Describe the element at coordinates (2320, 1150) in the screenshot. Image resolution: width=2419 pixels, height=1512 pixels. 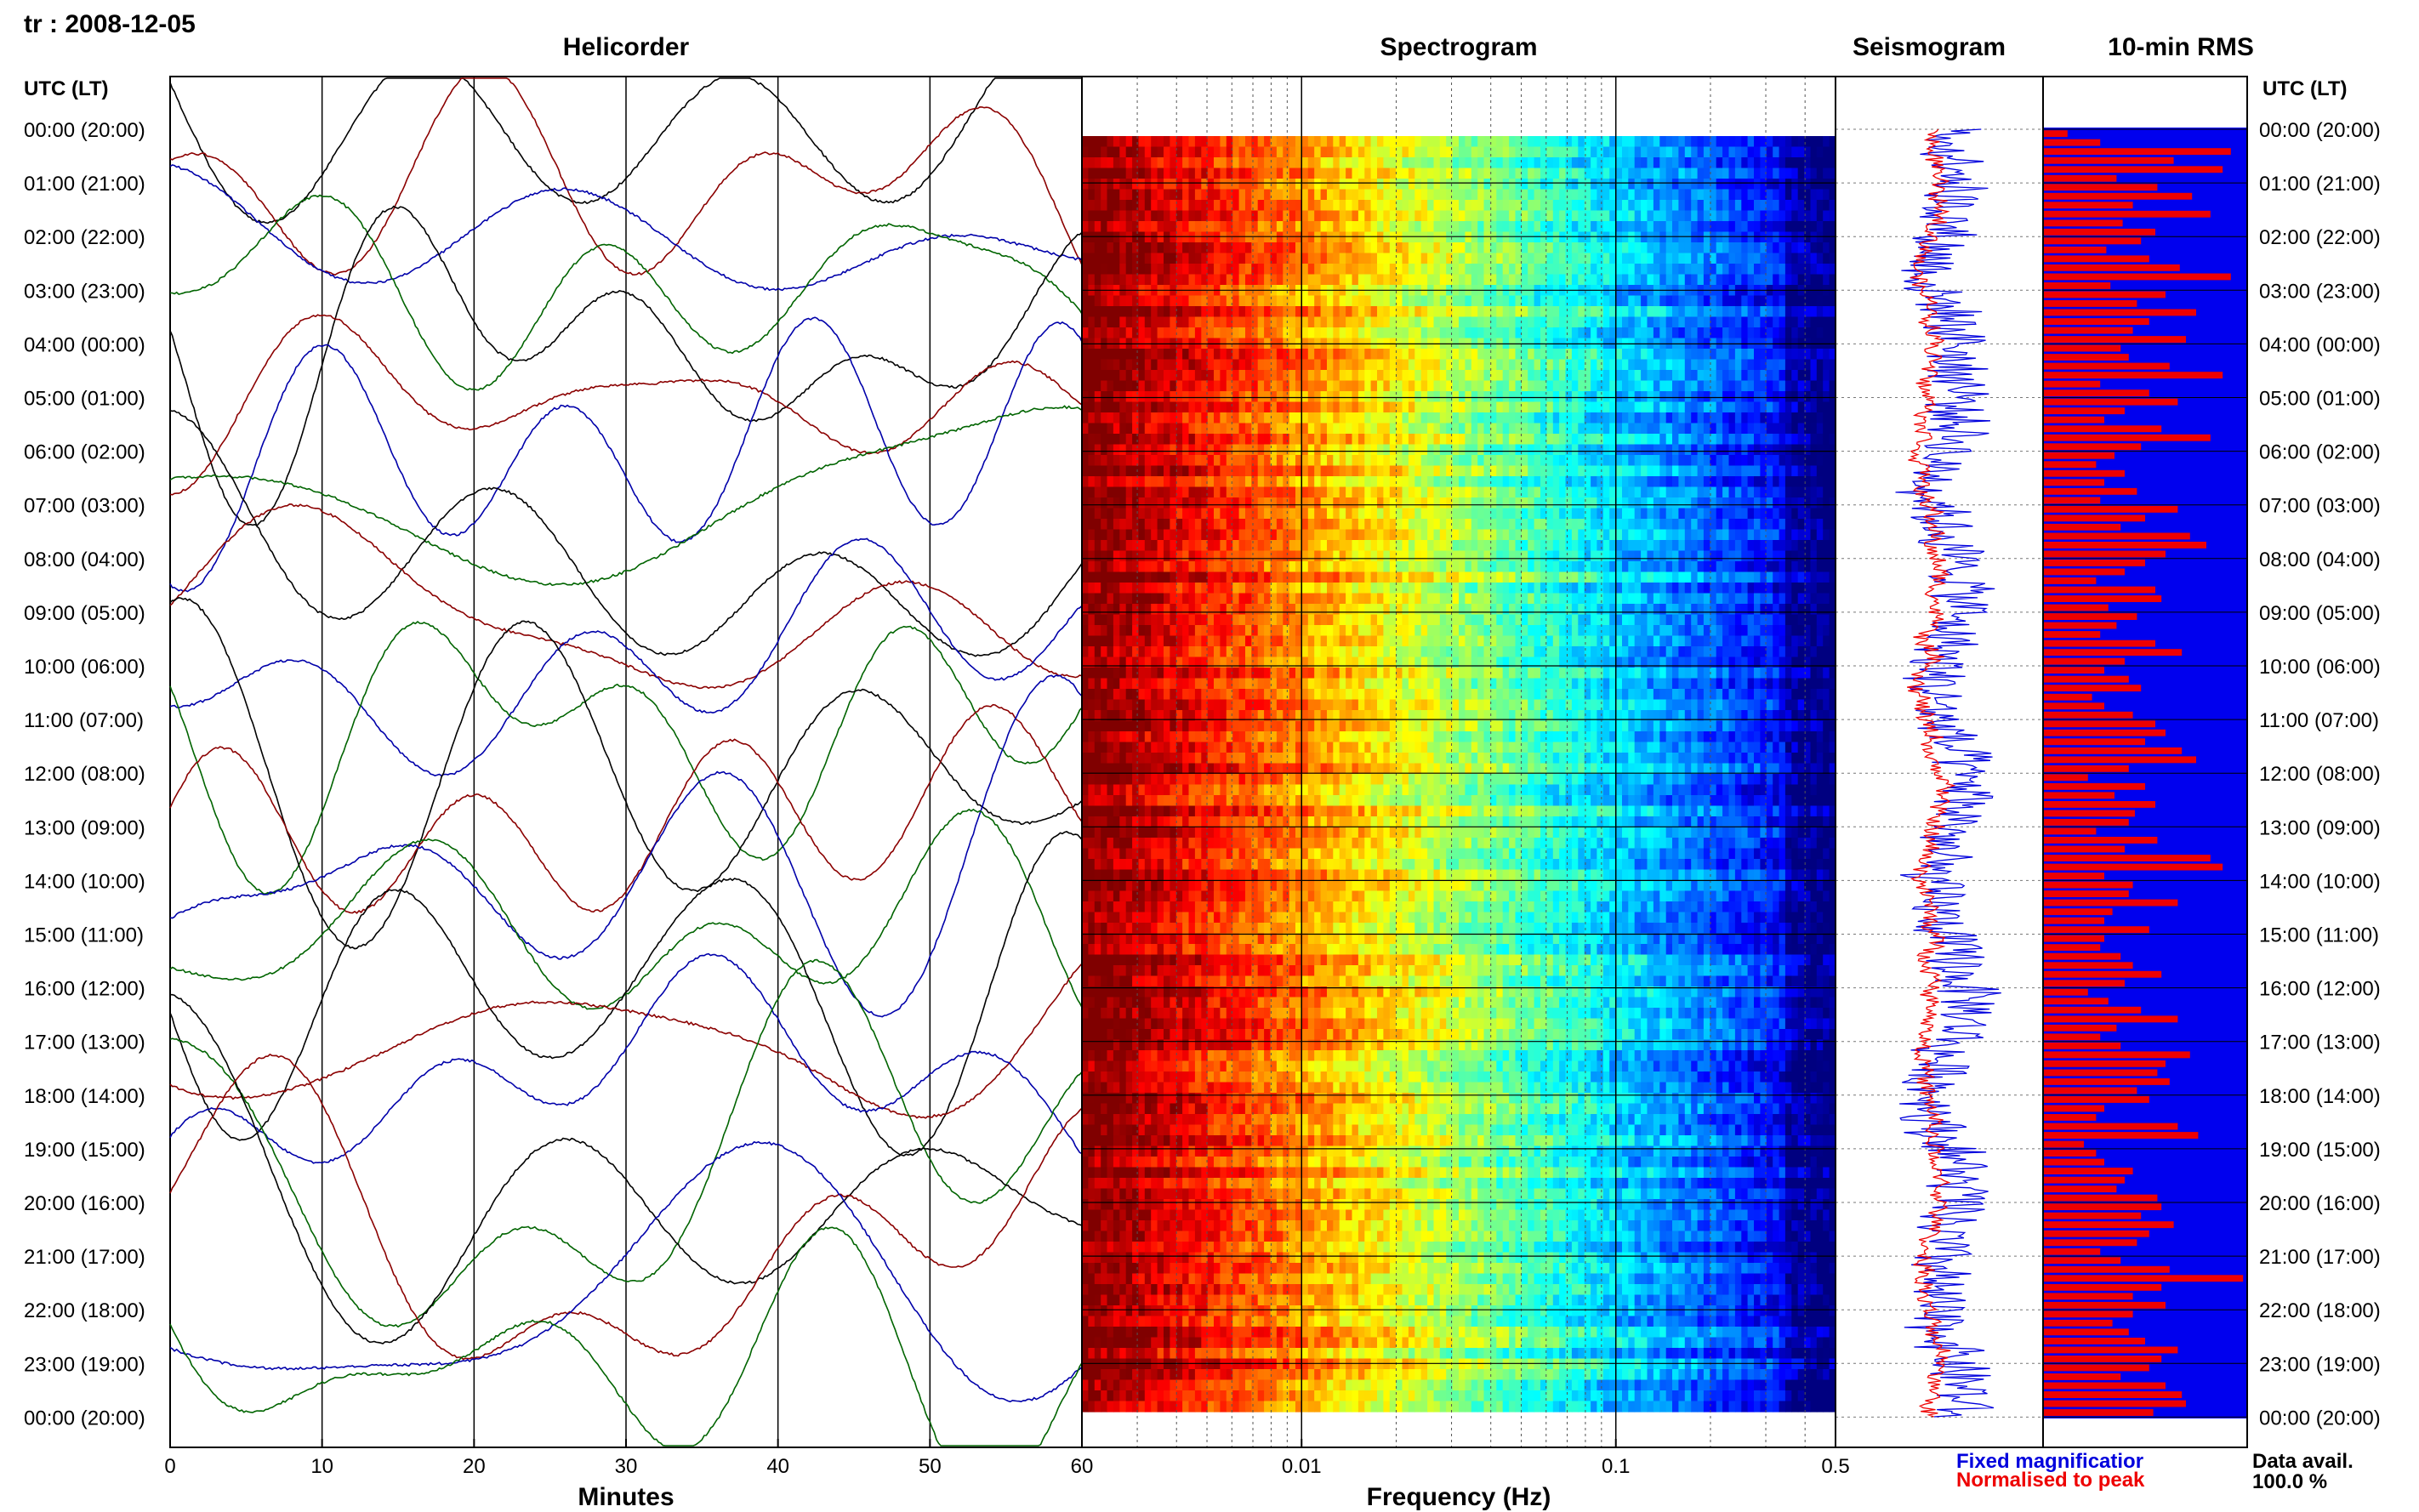
I see `time-label-right: 19:00 (15:00)` at that location.